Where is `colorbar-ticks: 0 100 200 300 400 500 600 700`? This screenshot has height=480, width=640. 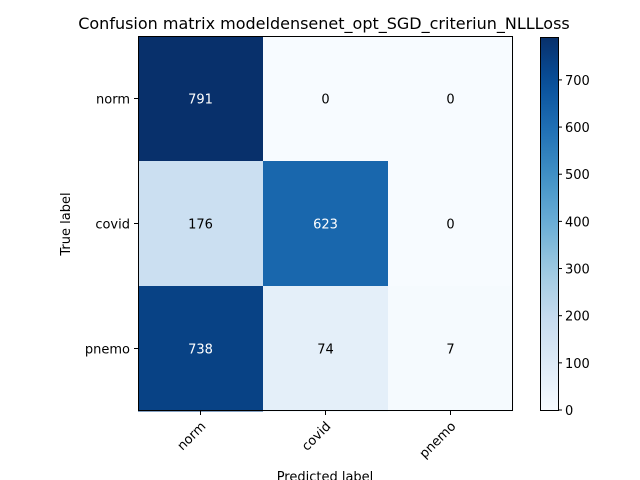
colorbar-ticks: 0 100 200 300 400 500 600 700 is located at coordinates (574, 246).